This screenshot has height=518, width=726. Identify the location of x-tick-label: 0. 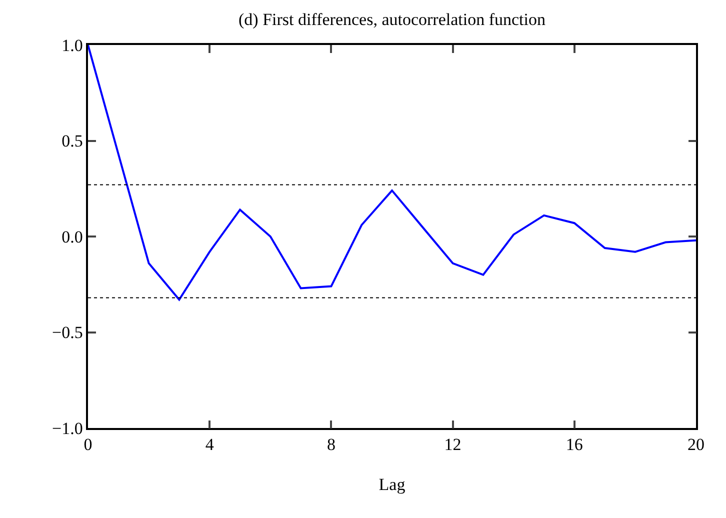
(88, 444).